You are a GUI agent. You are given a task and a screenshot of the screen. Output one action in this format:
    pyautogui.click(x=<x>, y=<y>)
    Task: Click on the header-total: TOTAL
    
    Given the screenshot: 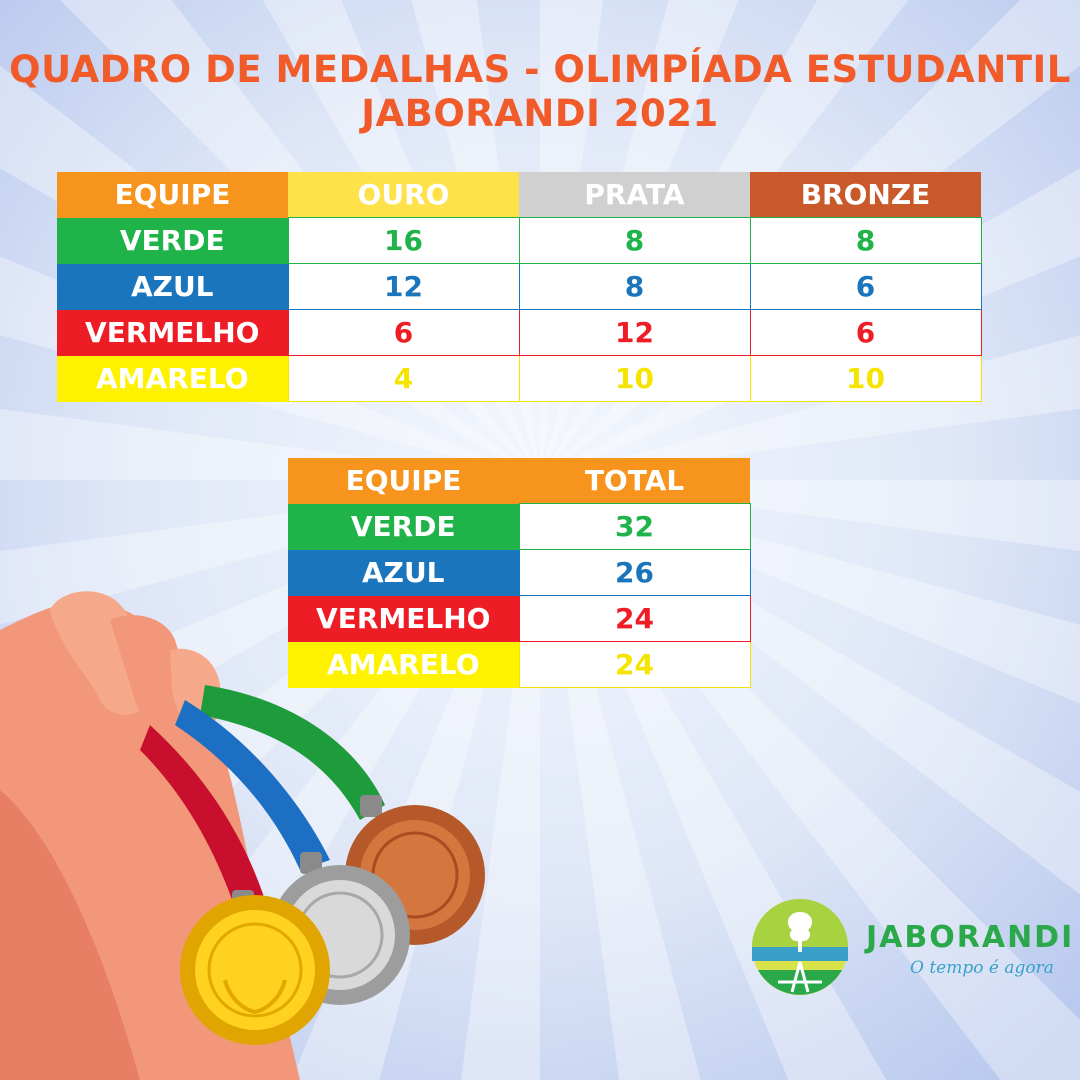 What is the action you would take?
    pyautogui.click(x=634, y=481)
    